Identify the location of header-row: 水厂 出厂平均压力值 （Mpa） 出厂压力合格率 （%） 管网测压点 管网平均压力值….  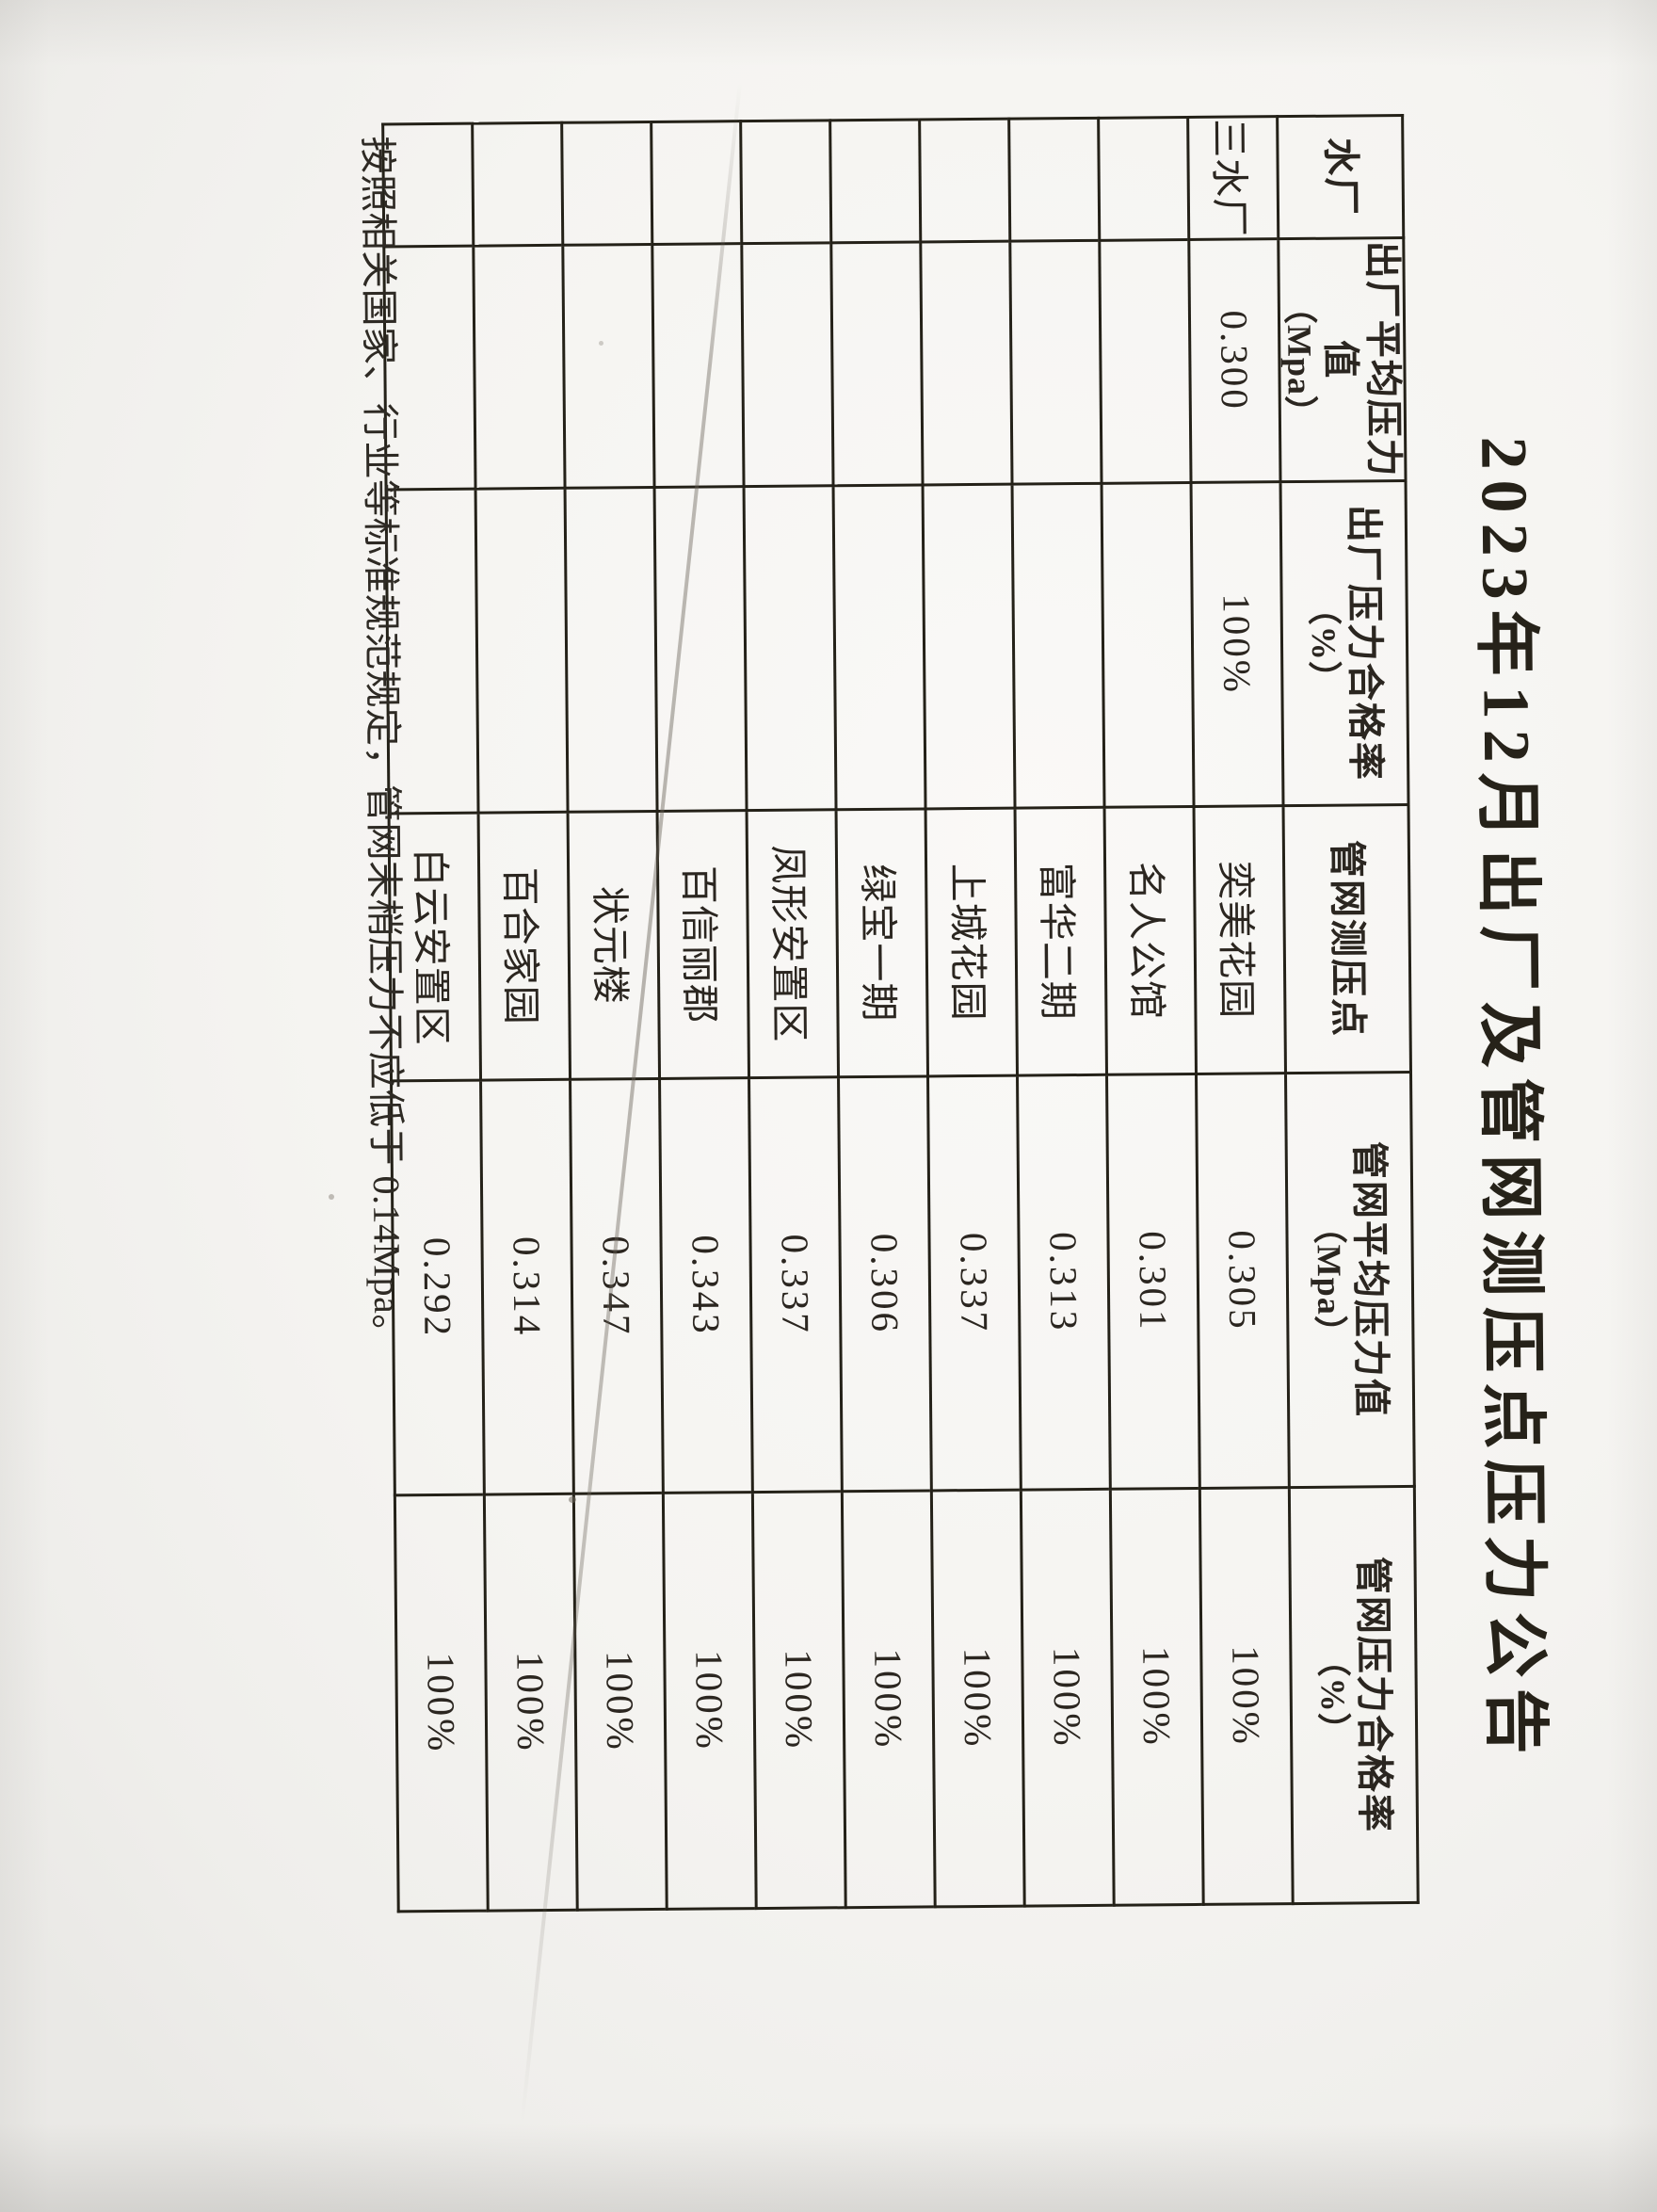
(1348, 1009).